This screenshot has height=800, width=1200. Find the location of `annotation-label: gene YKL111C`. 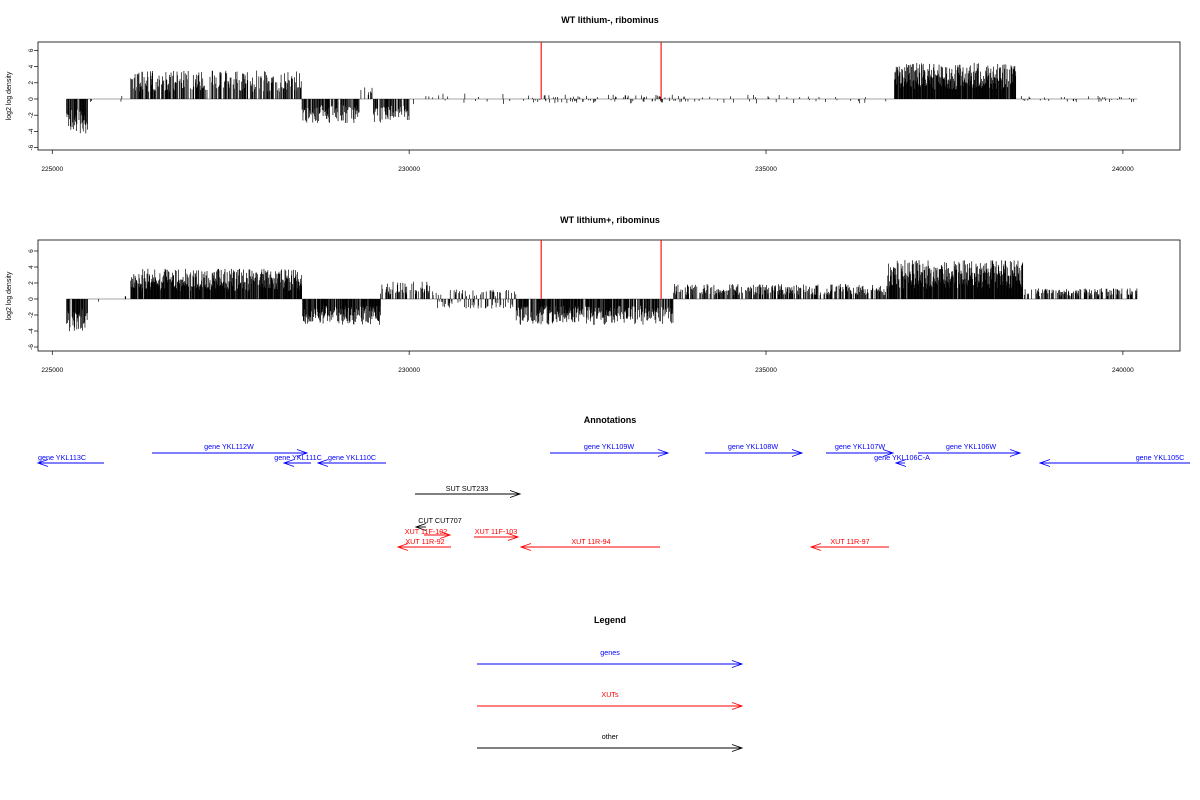

annotation-label: gene YKL111C is located at coordinates (298, 457).